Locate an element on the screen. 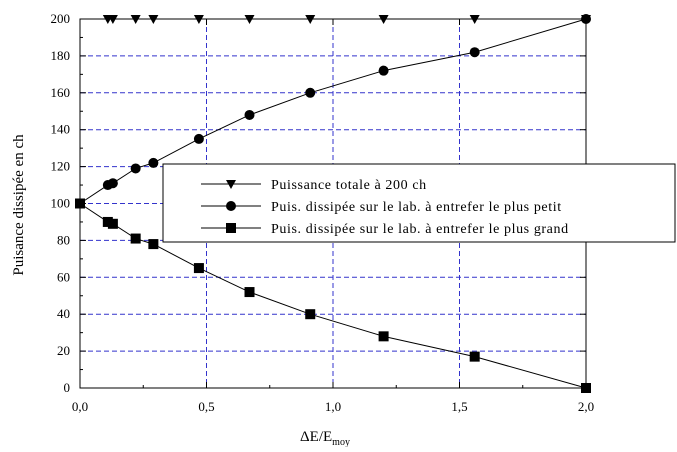 This screenshot has height=452, width=677. x-axis-title-subscript: moy is located at coordinates (341, 442).